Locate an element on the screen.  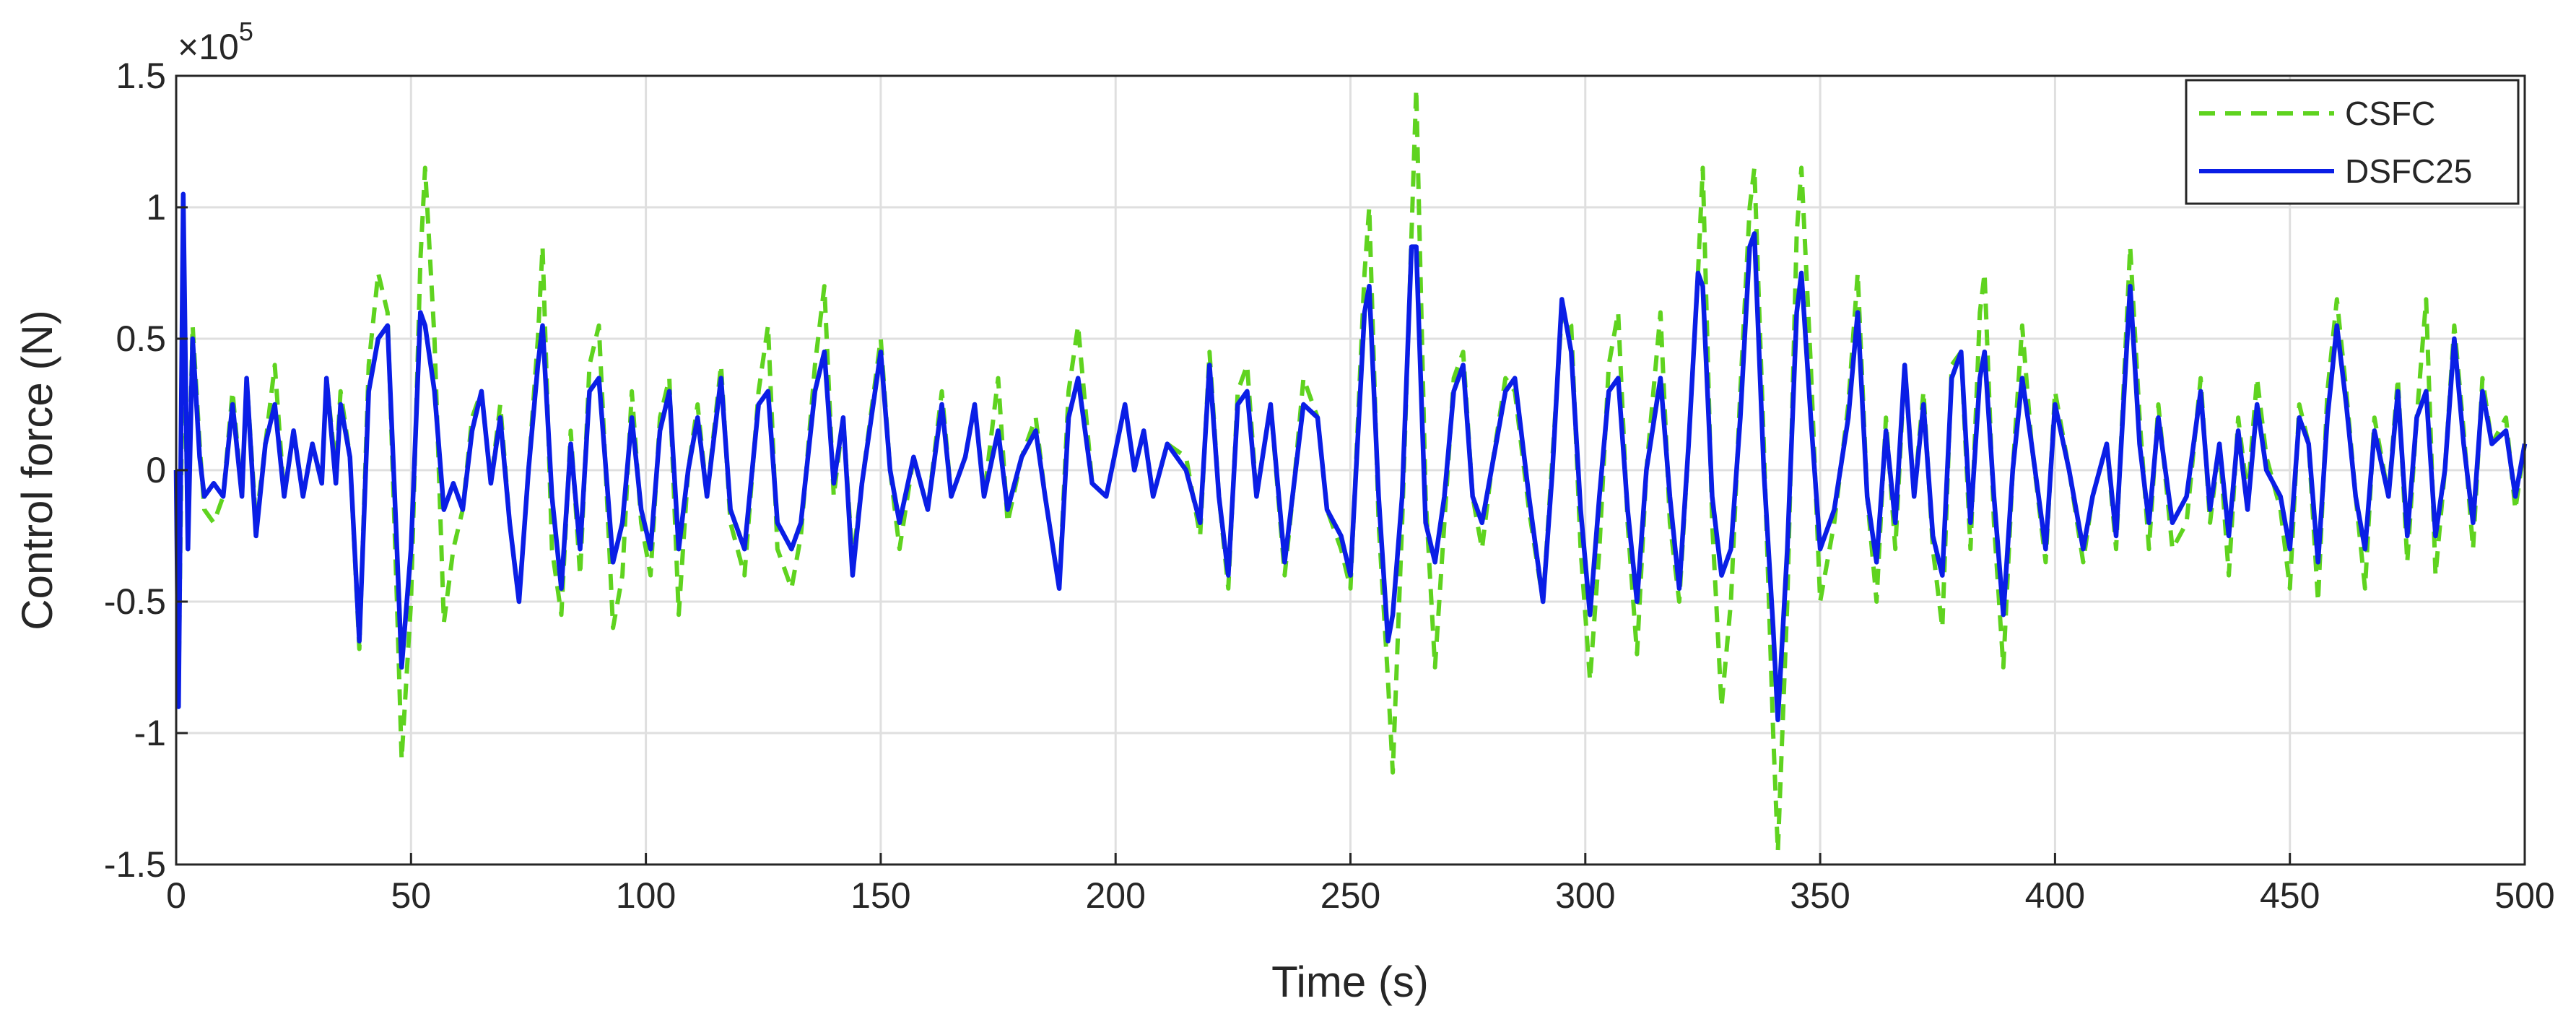
legend: CSFC DSFC25 is located at coordinates (2352, 142).